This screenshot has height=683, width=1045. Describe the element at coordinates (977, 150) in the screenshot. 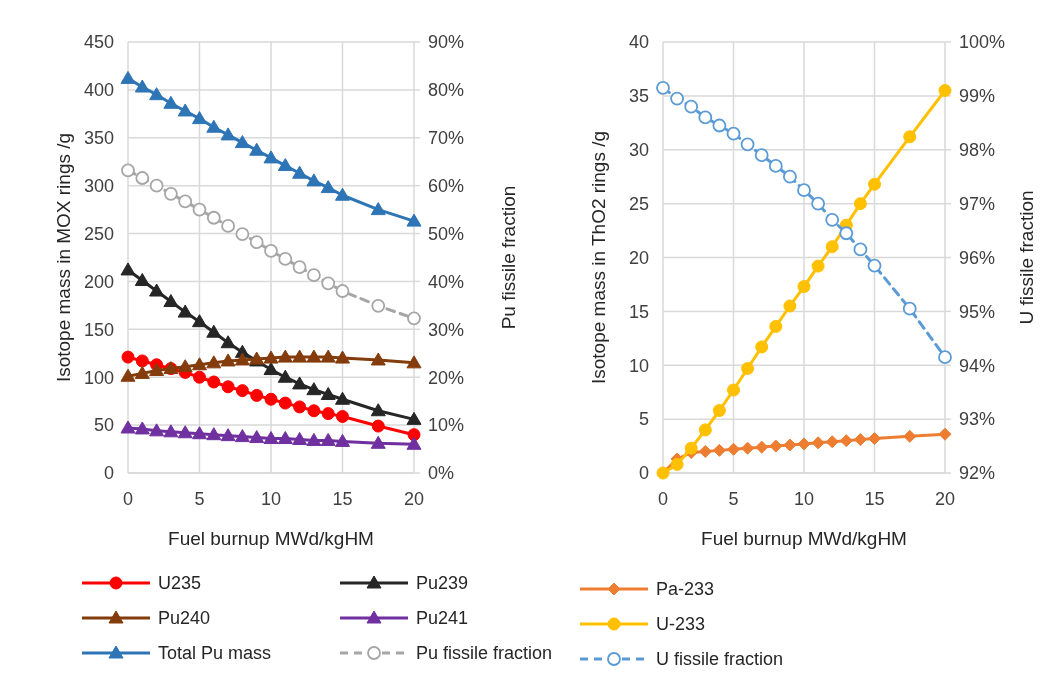

I see `y2-tick-label: 98%` at that location.